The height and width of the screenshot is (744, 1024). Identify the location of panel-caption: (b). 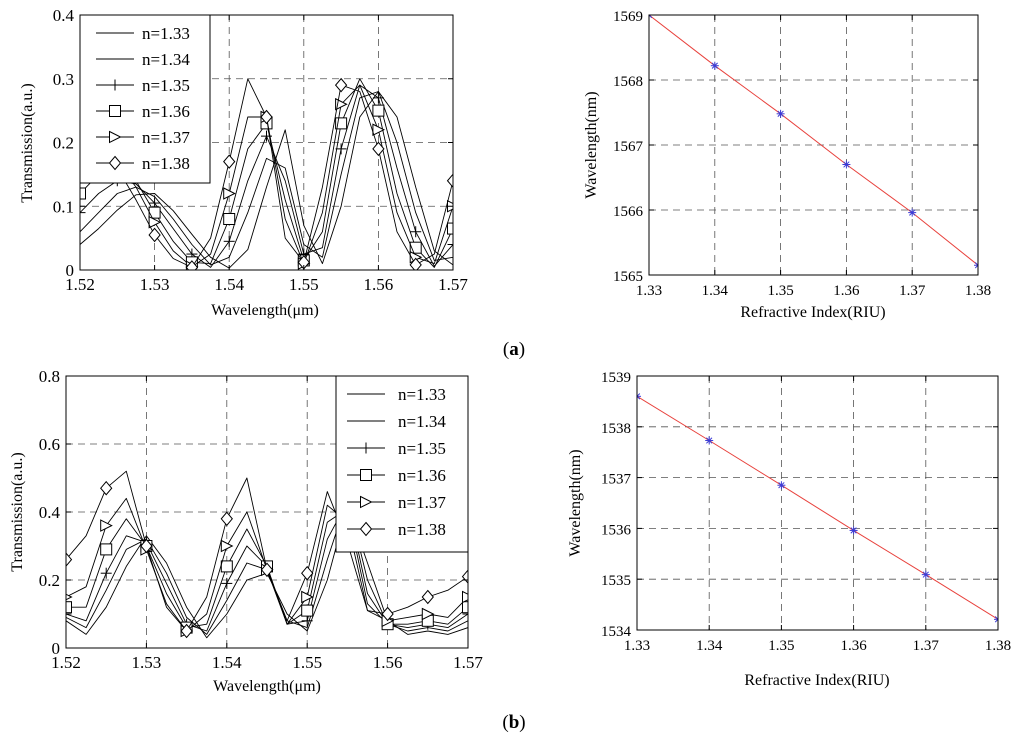
(513, 722).